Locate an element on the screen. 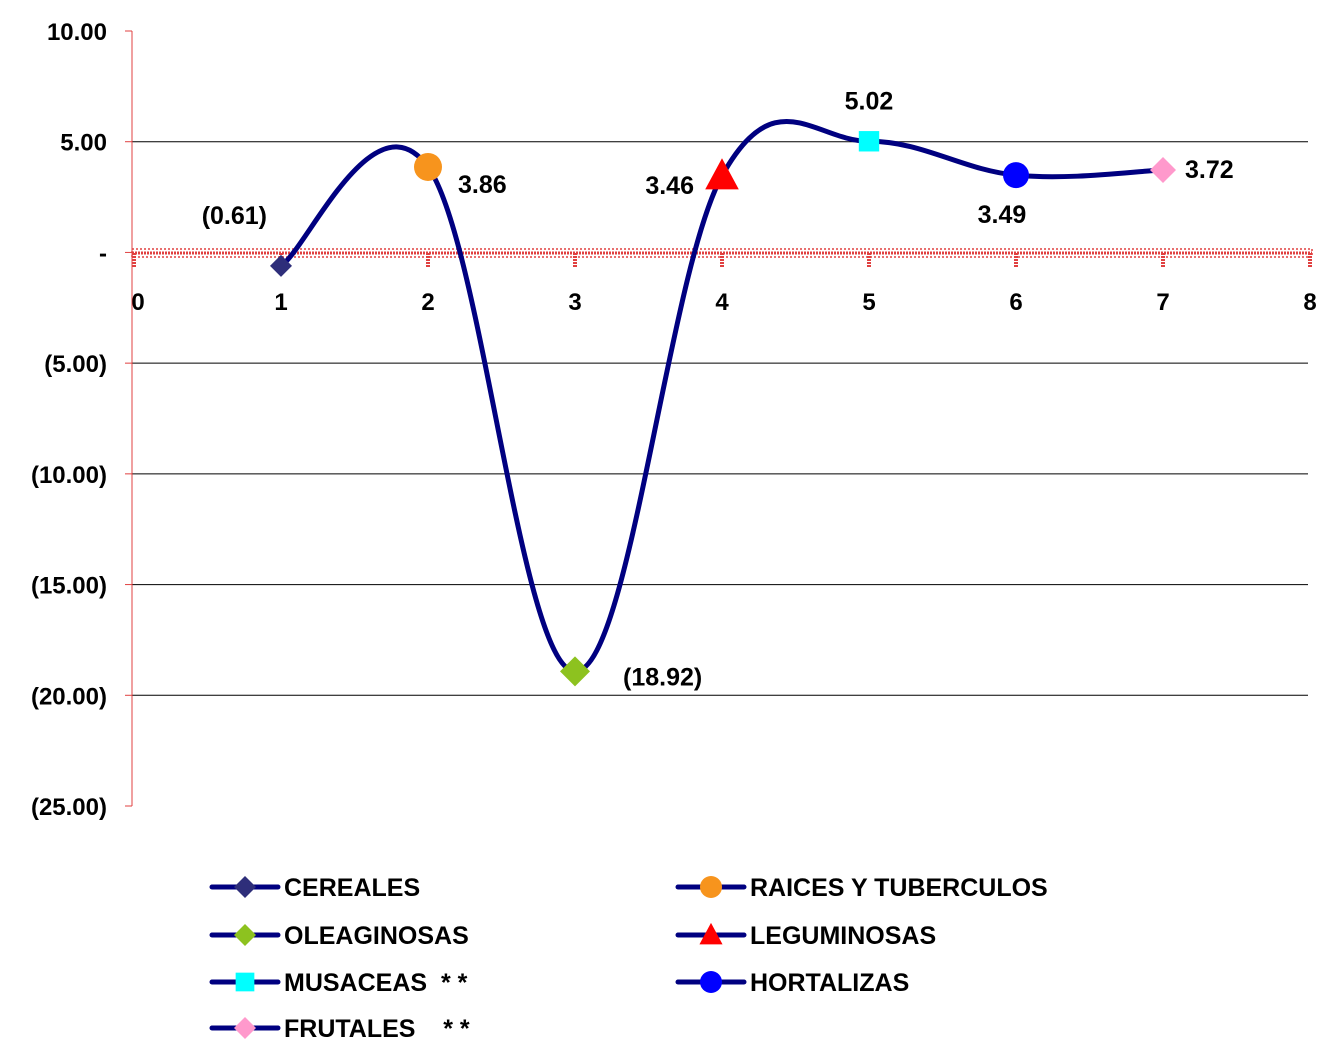  legend-item: RAICES Y TUBERCULOS is located at coordinates (861, 888).